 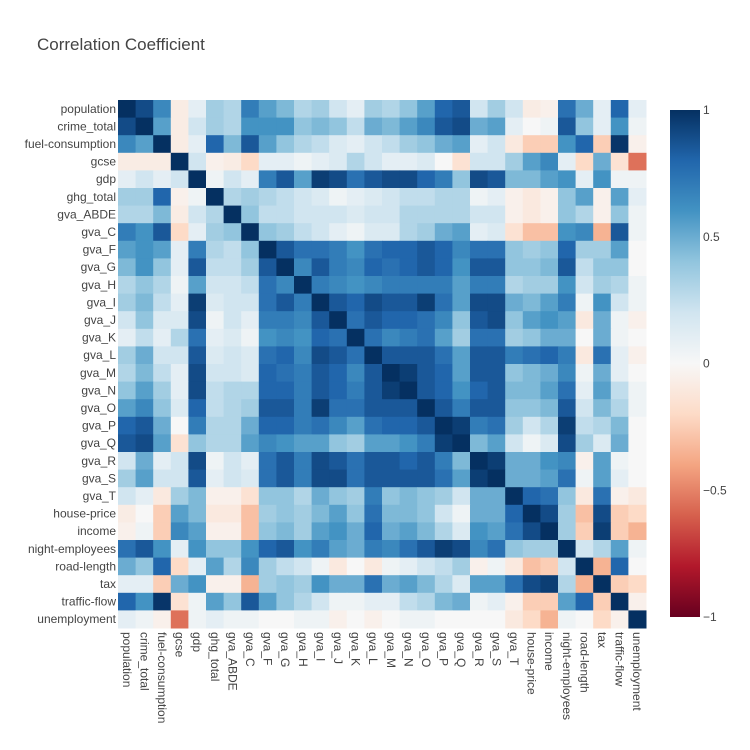 What do you see at coordinates (711, 237) in the screenshot?
I see `colorbar-tick-label: 0.5` at bounding box center [711, 237].